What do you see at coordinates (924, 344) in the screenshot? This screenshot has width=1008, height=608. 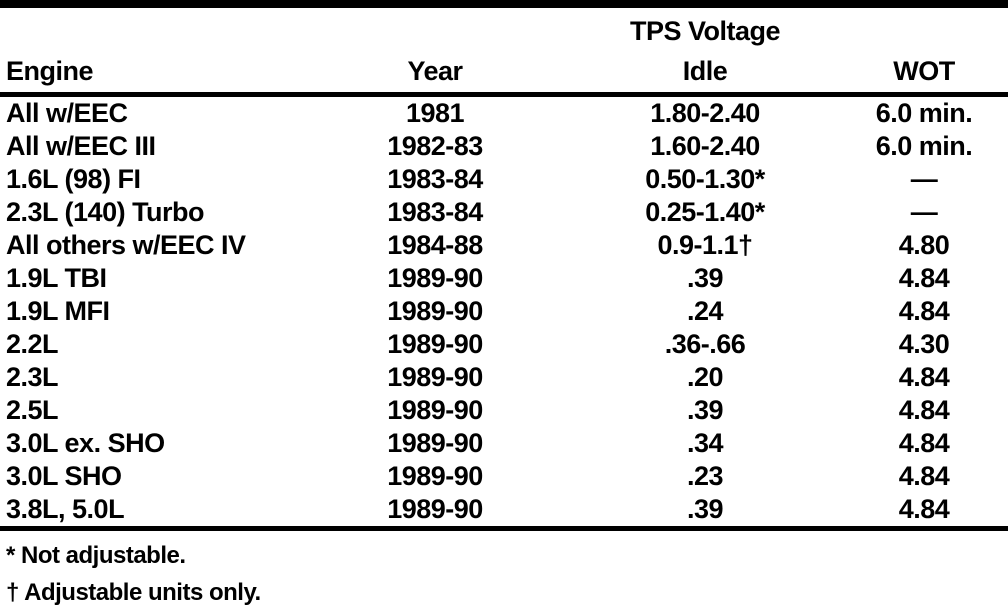 I see `wot-voltage-cell: 4.30` at bounding box center [924, 344].